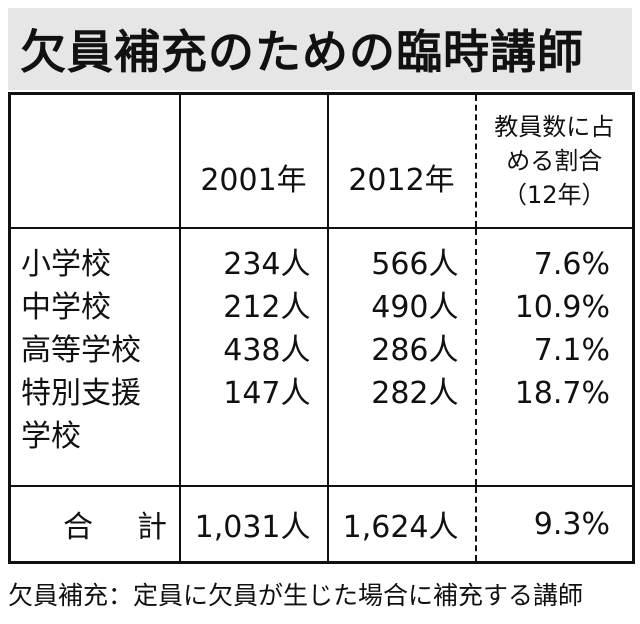 The image size is (640, 624). I want to click on total-label-char: 計, so click(152, 528).